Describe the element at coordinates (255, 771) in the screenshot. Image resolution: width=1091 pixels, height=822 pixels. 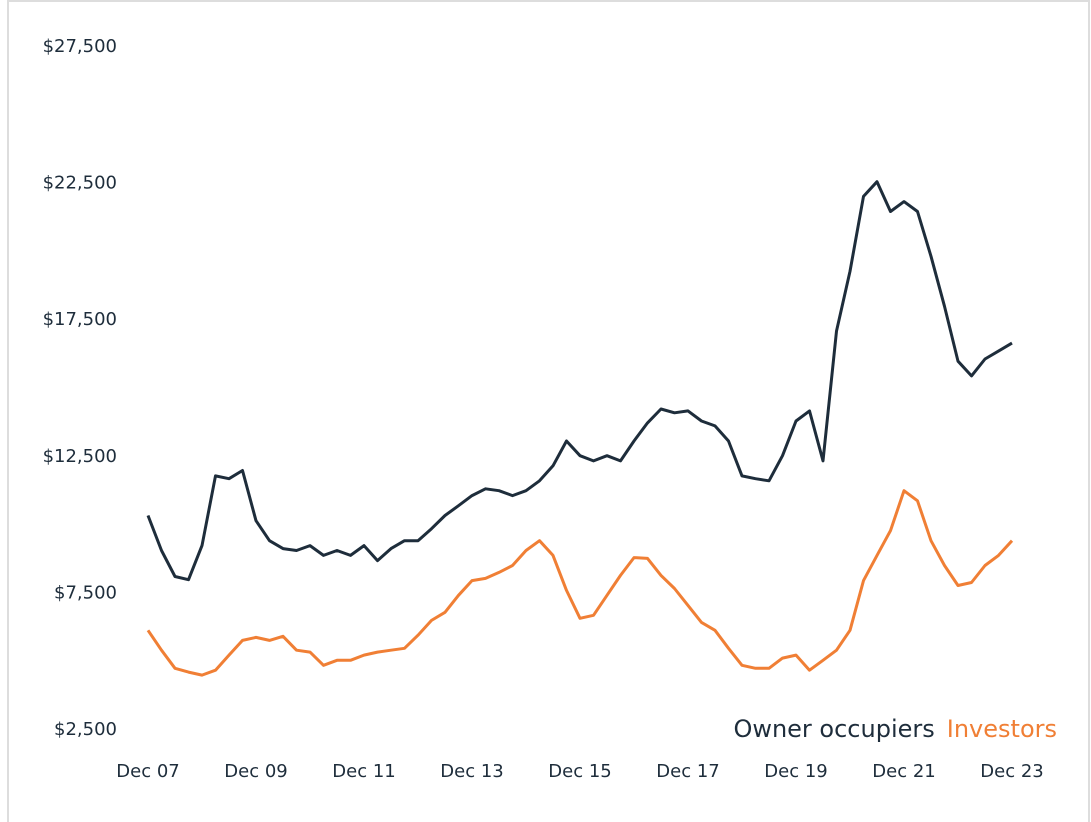
I see `x-tick-label: Dec 09` at that location.